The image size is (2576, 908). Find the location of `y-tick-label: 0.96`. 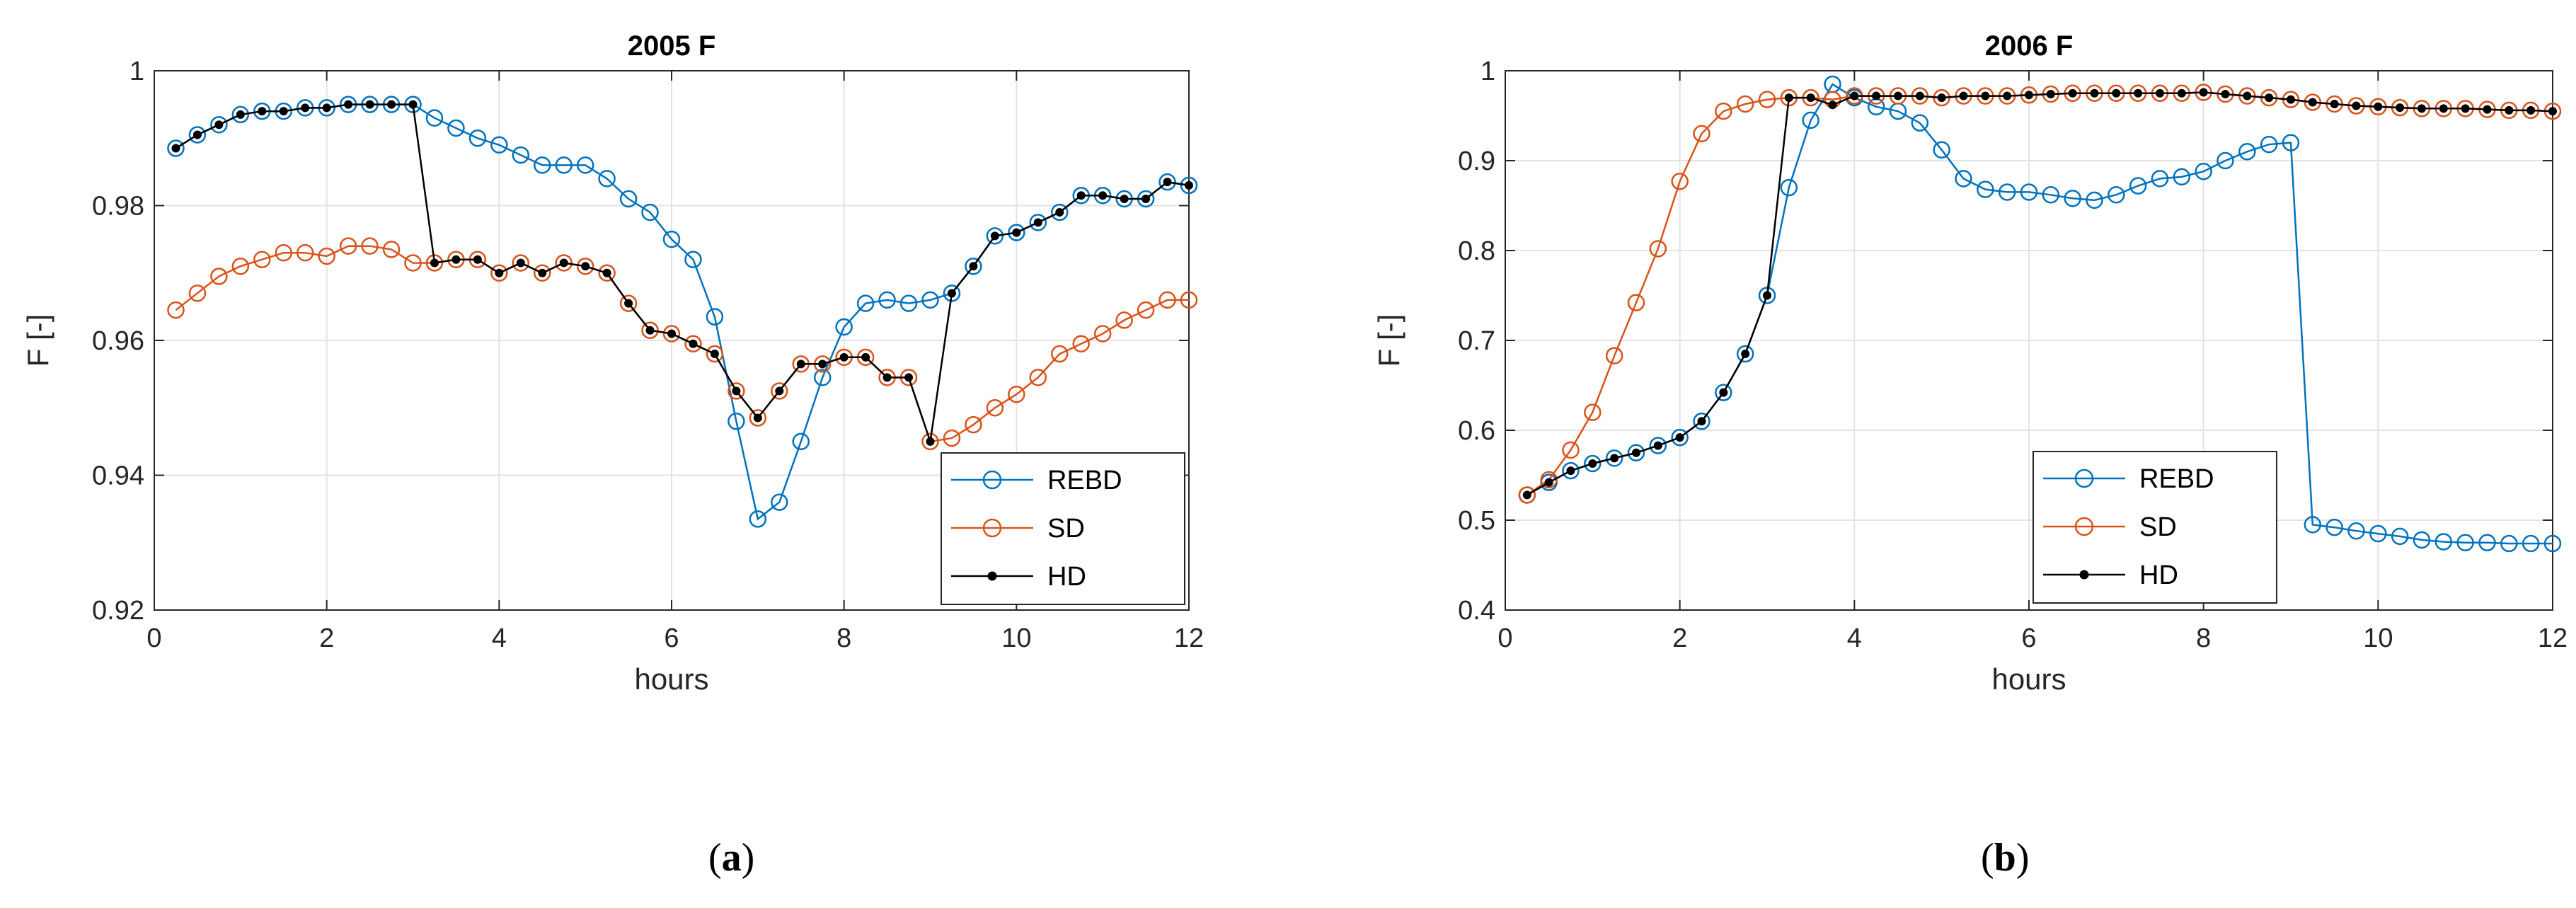

y-tick-label: 0.96 is located at coordinates (118, 341).